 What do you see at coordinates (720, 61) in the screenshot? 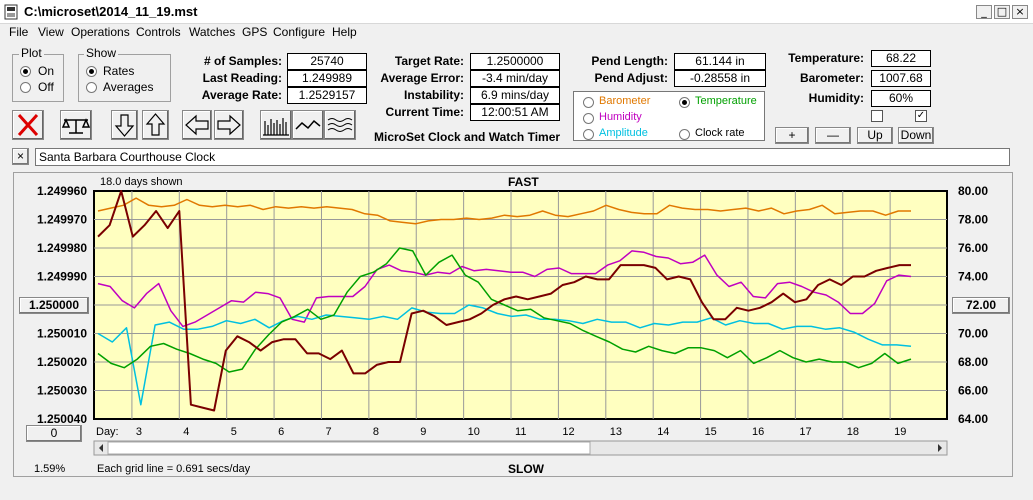
I see `pend-length-field: 61.144 in` at bounding box center [720, 61].